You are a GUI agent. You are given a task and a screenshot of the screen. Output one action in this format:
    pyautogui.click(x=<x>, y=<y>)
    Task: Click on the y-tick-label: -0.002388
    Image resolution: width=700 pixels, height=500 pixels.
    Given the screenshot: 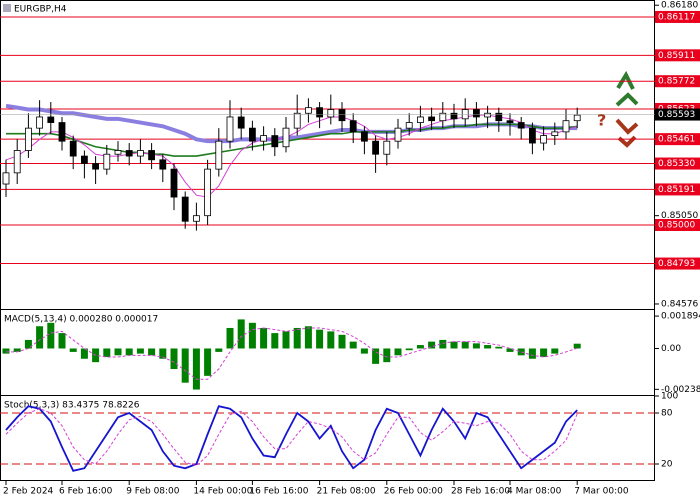 What is the action you would take?
    pyautogui.click(x=680, y=390)
    